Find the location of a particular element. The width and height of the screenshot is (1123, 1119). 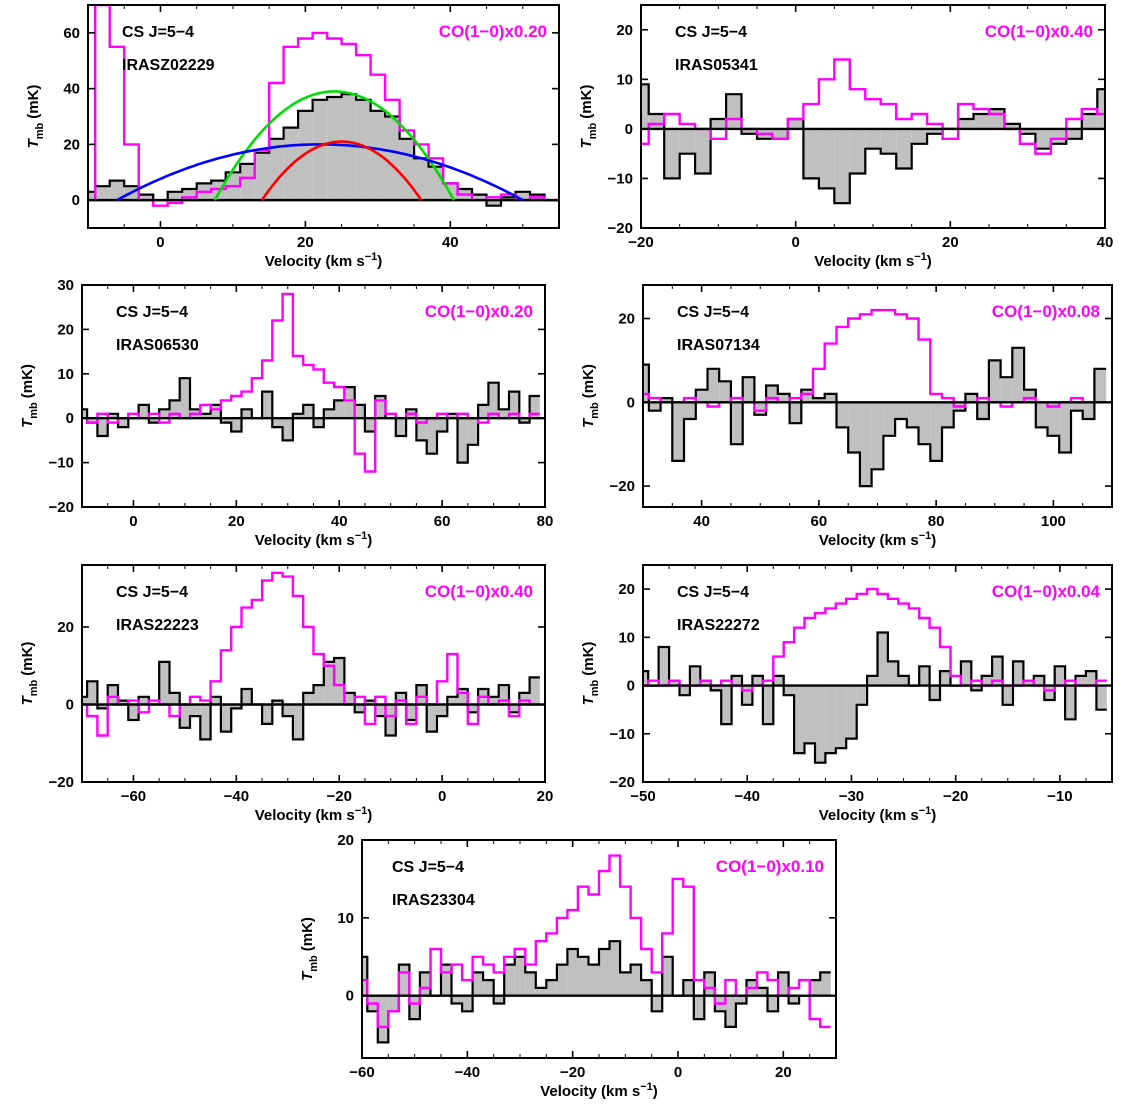

y-tick-label: −10 is located at coordinates (620, 178).